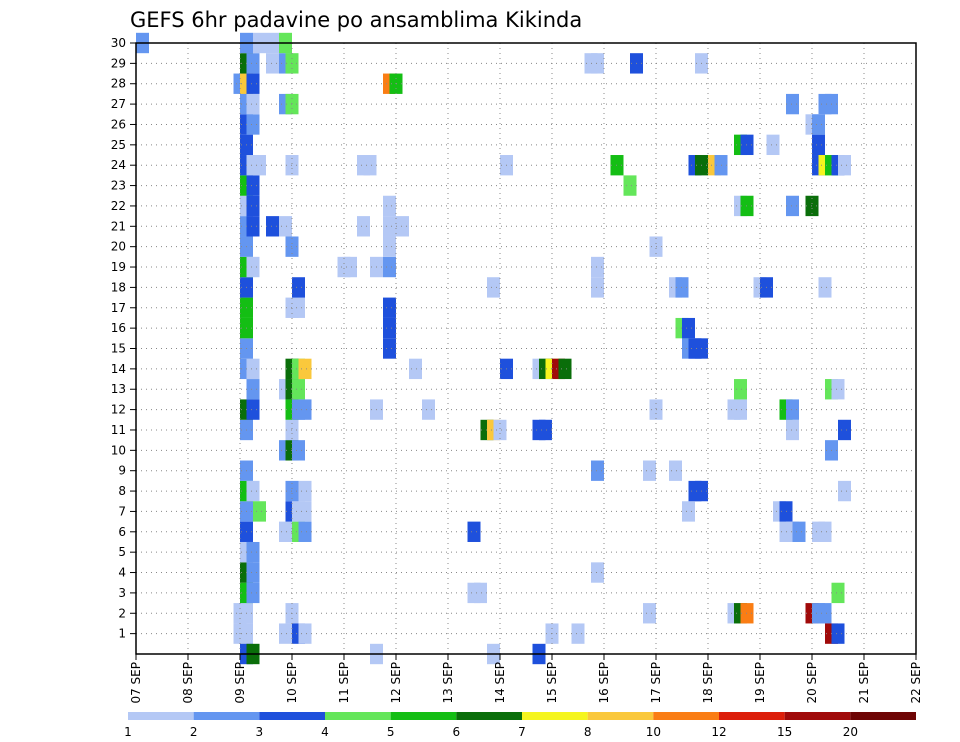 The height and width of the screenshot is (742, 960). What do you see at coordinates (356, 20) in the screenshot?
I see `chart-title: GEFS 6hr padavine po ansamblima Kikinda` at bounding box center [356, 20].